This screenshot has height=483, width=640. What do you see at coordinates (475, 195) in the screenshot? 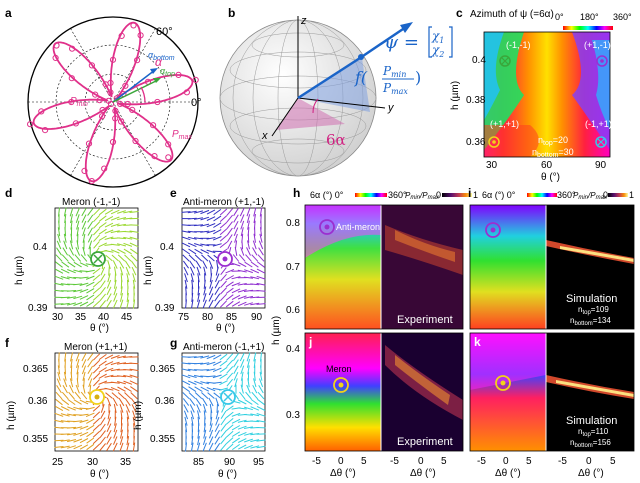
I see `cb-1: 1` at bounding box center [475, 195].